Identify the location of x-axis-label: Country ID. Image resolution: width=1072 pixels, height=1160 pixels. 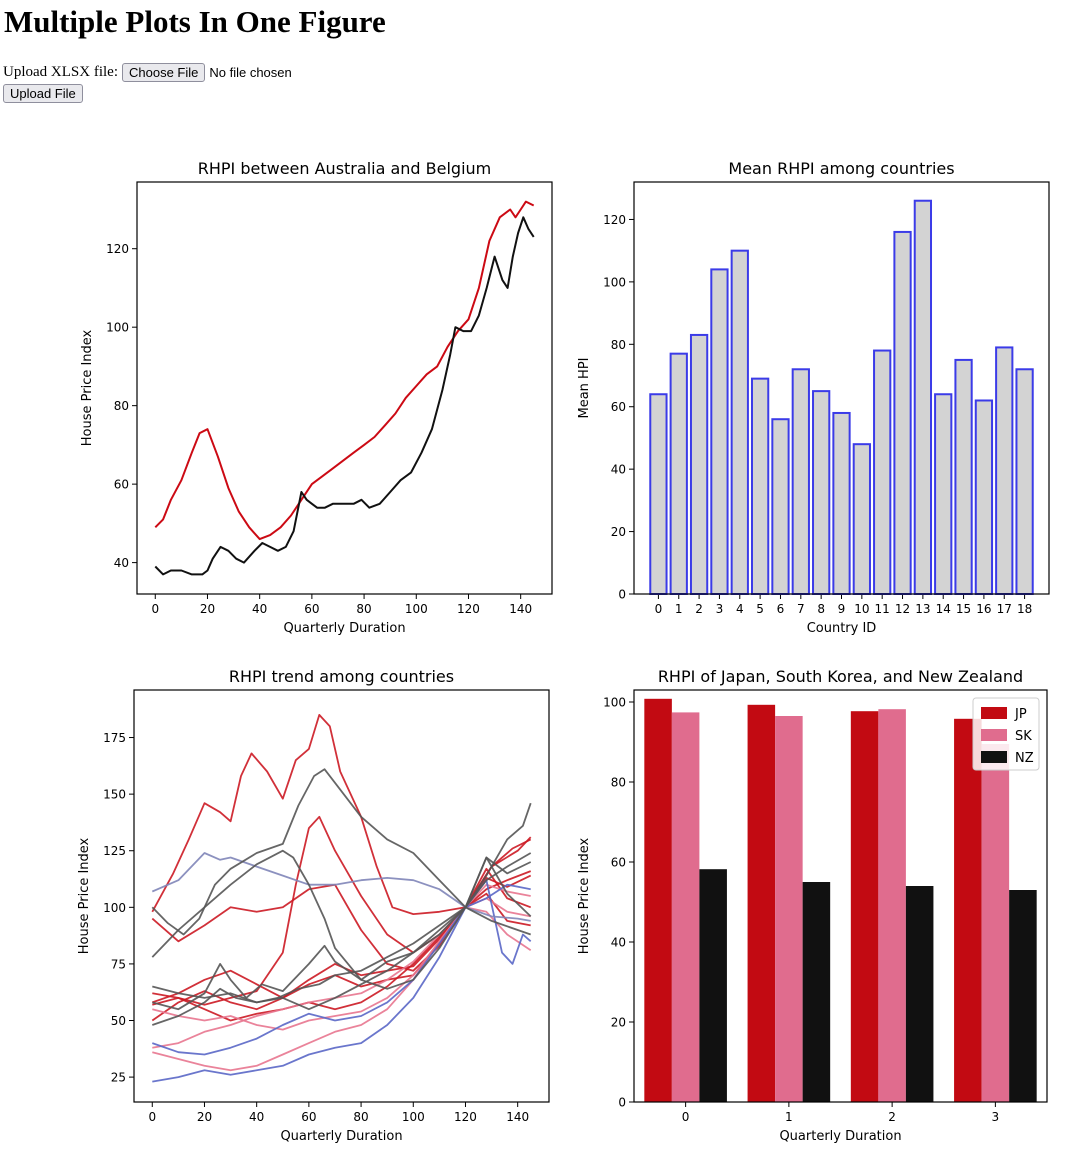
(842, 628).